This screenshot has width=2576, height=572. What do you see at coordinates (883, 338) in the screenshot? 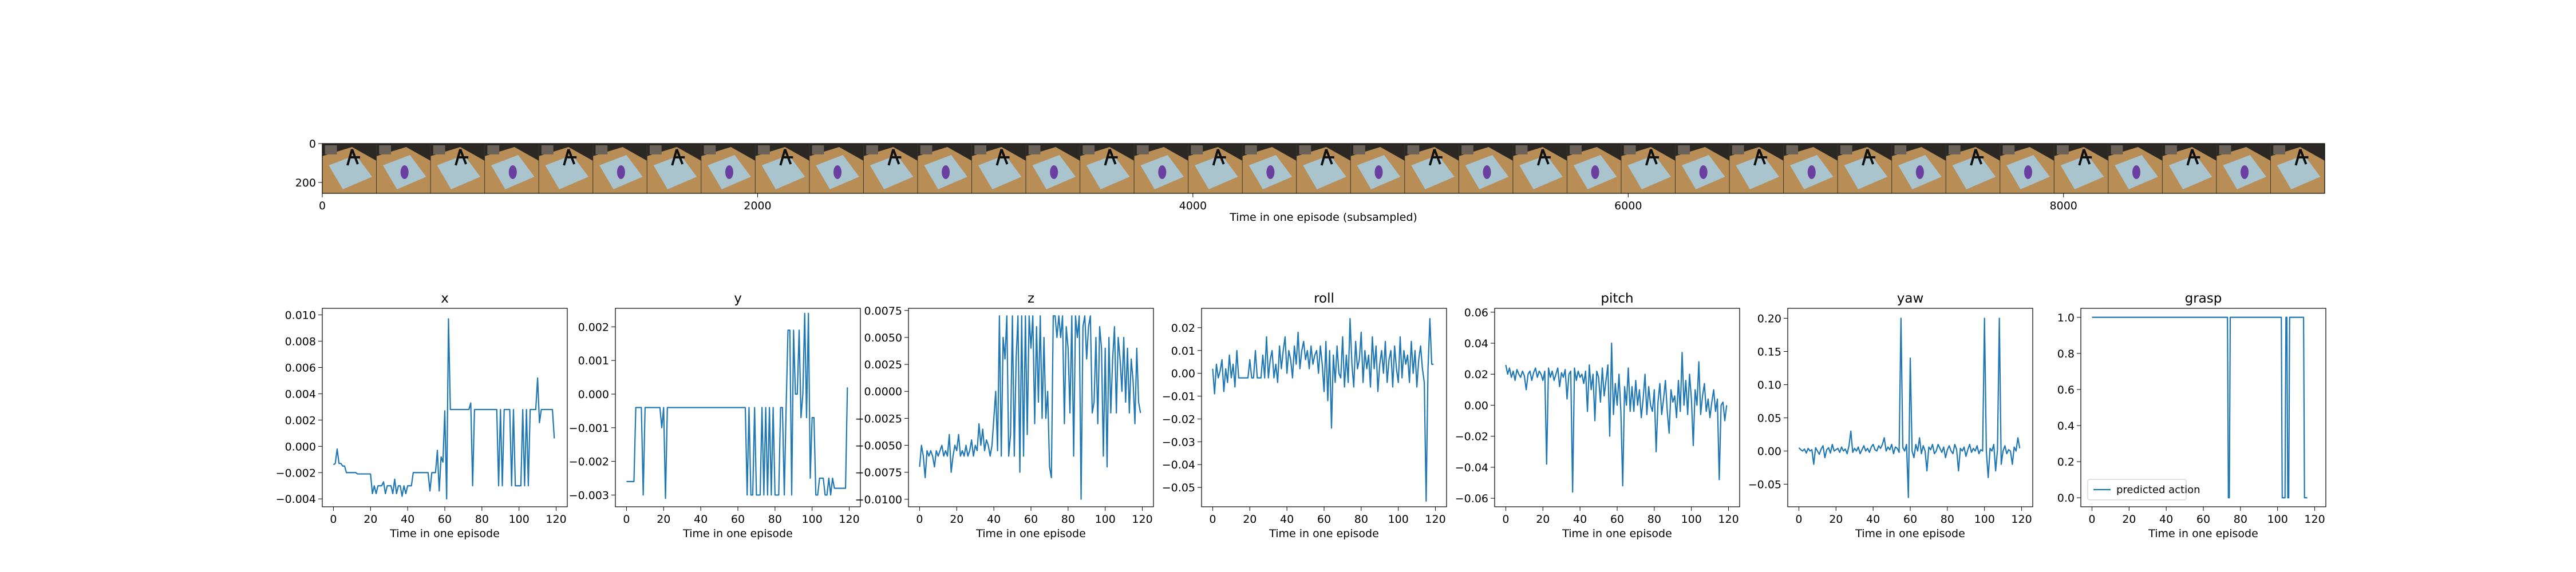
I see `ytick-label: 0.0050` at bounding box center [883, 338].